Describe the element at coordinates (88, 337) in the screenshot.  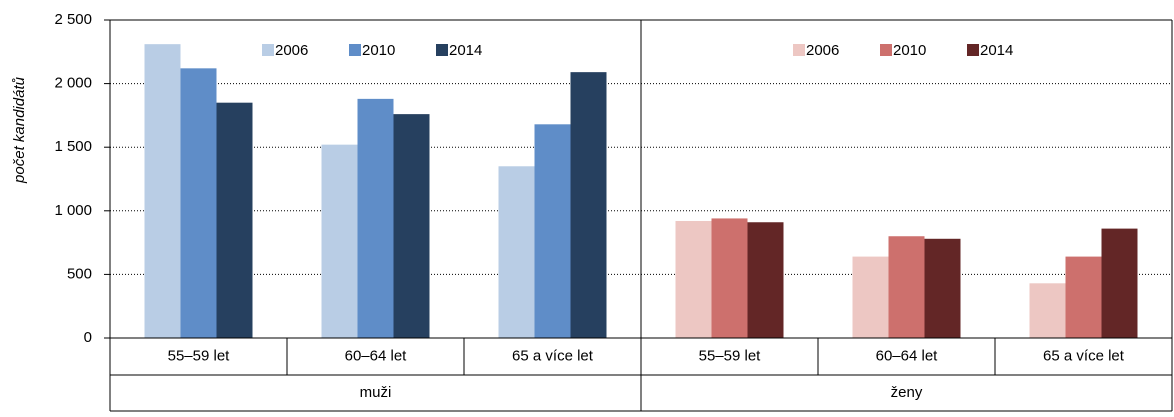
I see `y-tick-label: 0` at that location.